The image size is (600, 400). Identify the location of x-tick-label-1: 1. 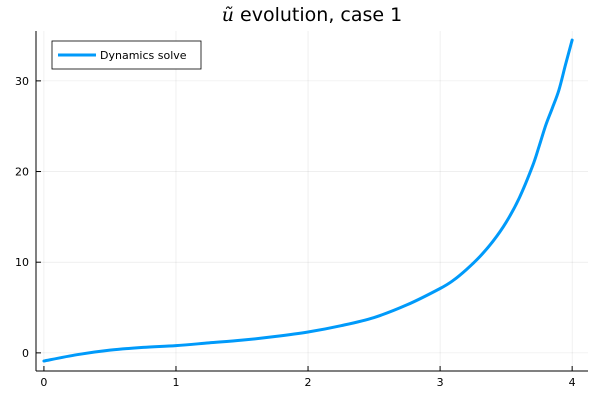
(175, 382).